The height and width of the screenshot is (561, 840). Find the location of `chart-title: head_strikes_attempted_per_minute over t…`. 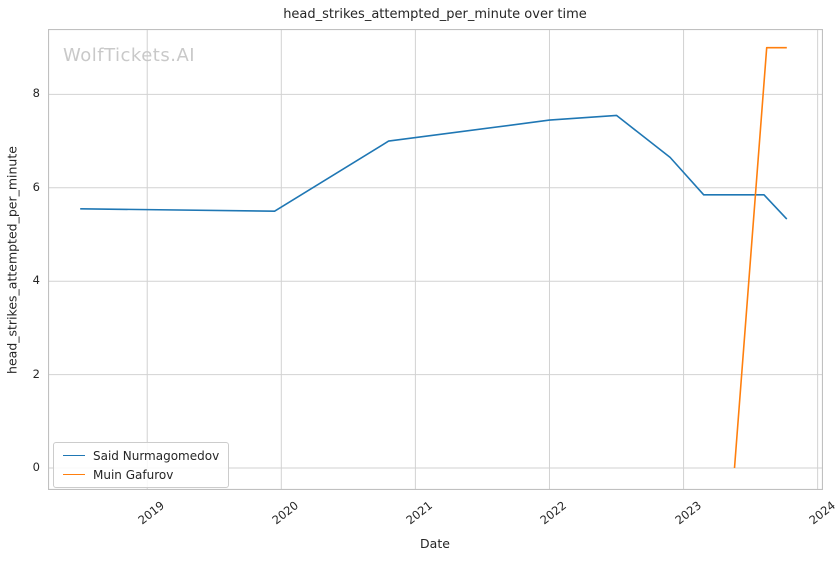

chart-title: head_strikes_attempted_per_minute over t… is located at coordinates (435, 14).